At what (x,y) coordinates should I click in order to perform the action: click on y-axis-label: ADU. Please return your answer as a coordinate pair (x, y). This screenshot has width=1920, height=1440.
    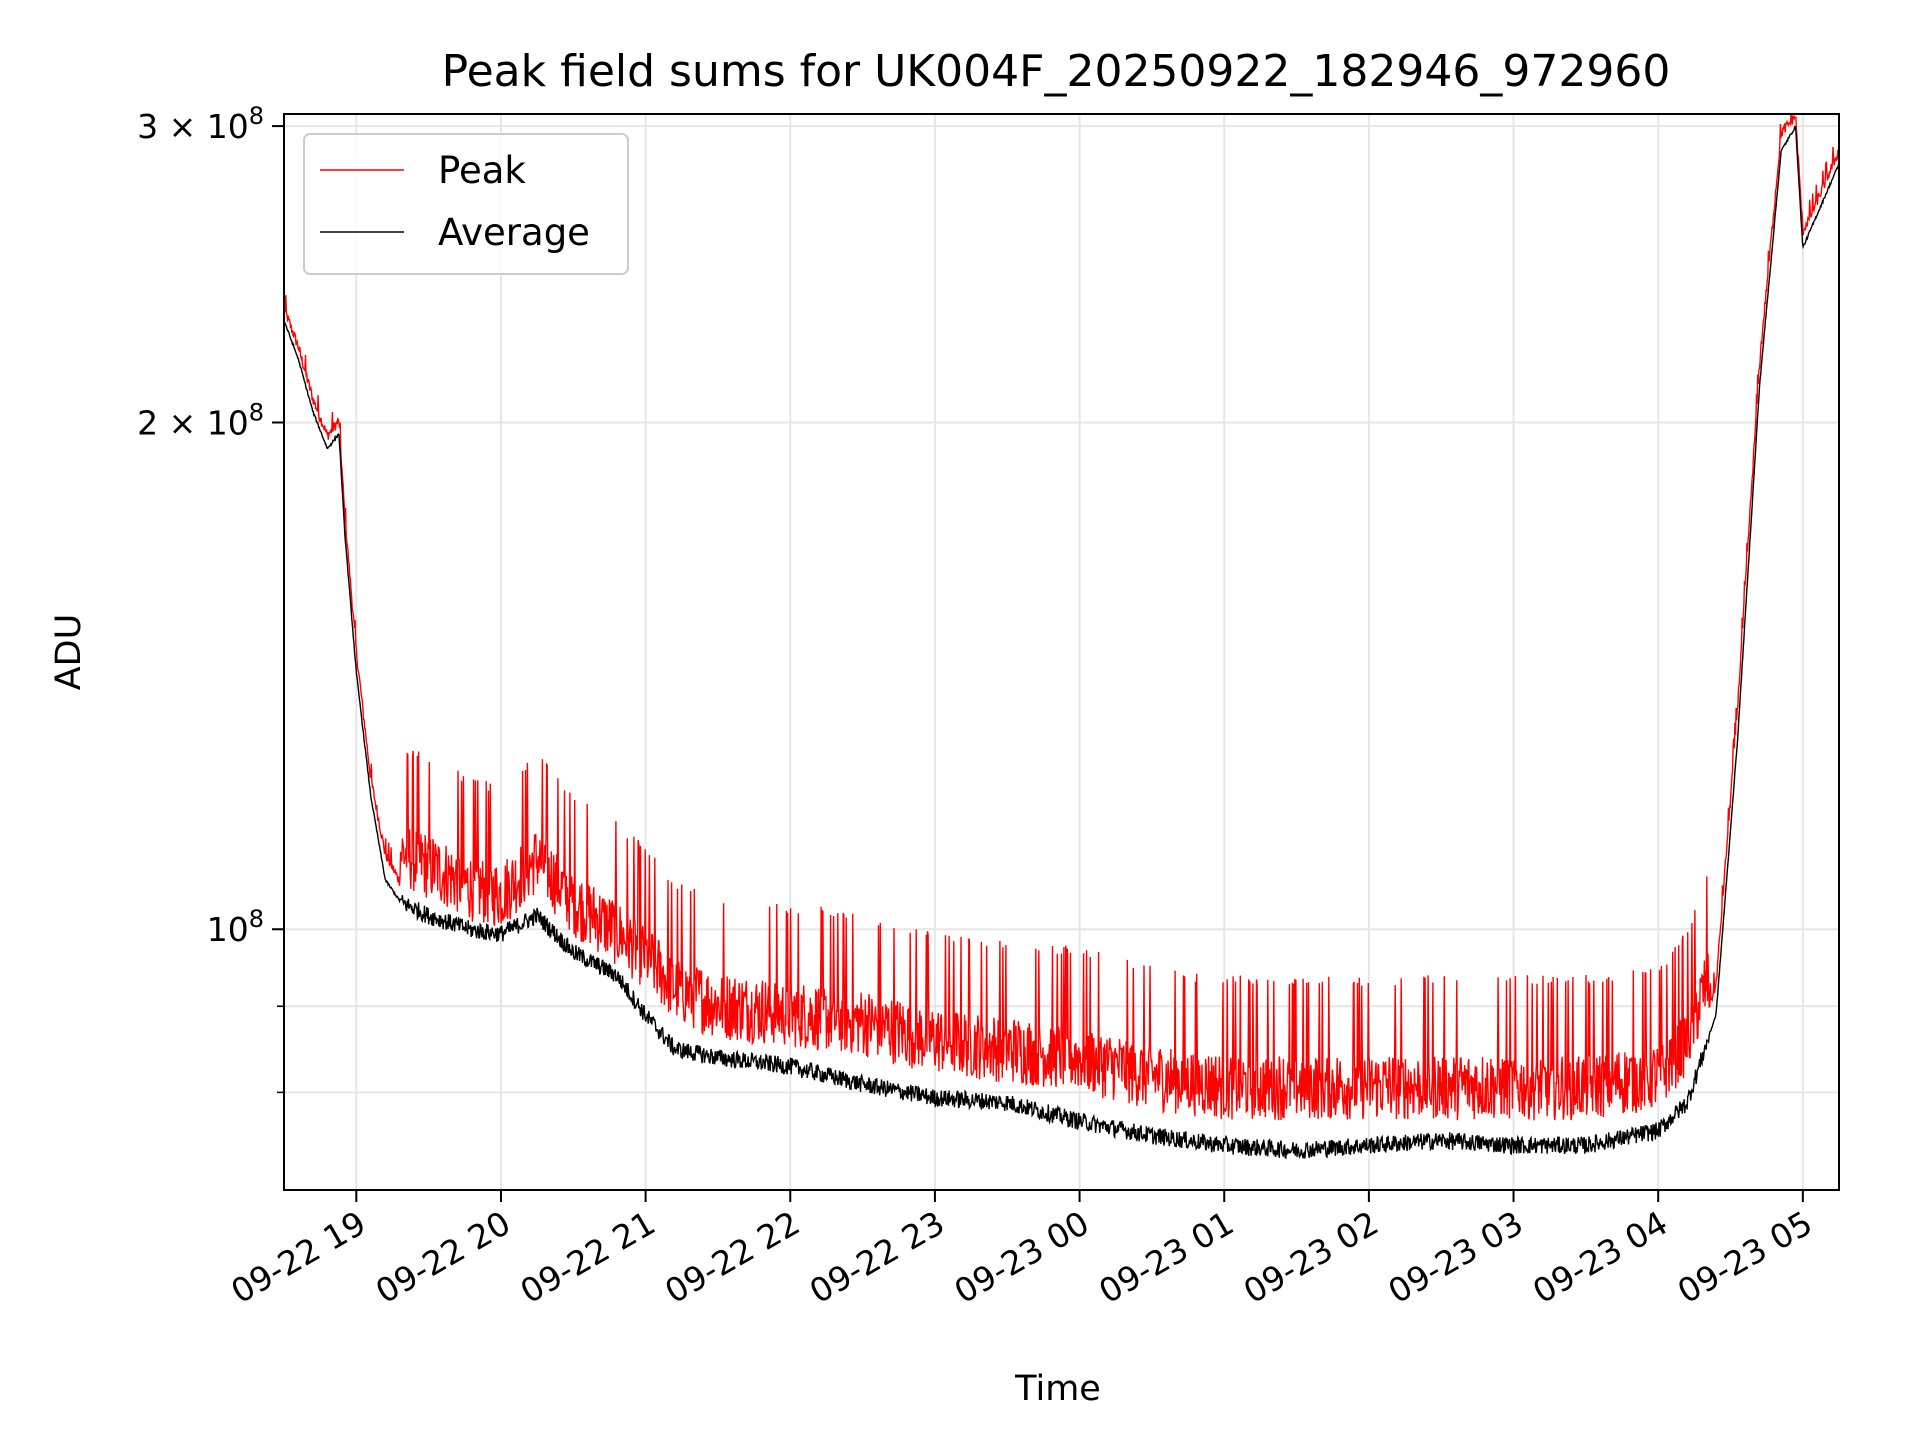
    Looking at the image, I should click on (69, 652).